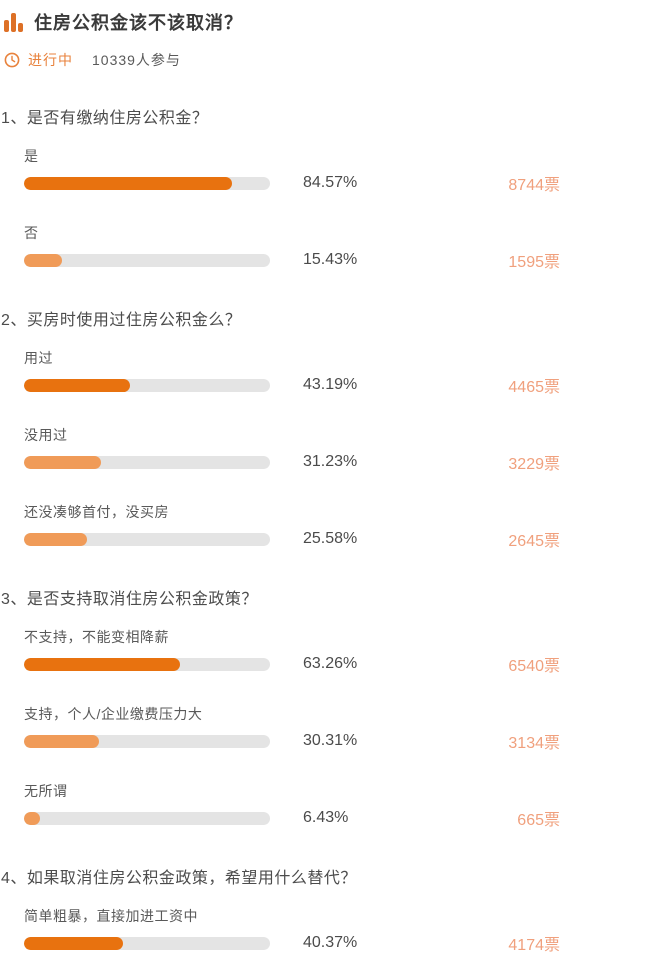  Describe the element at coordinates (292, 539) in the screenshot. I see `result-bar-row: 25.58% 2645票` at that location.